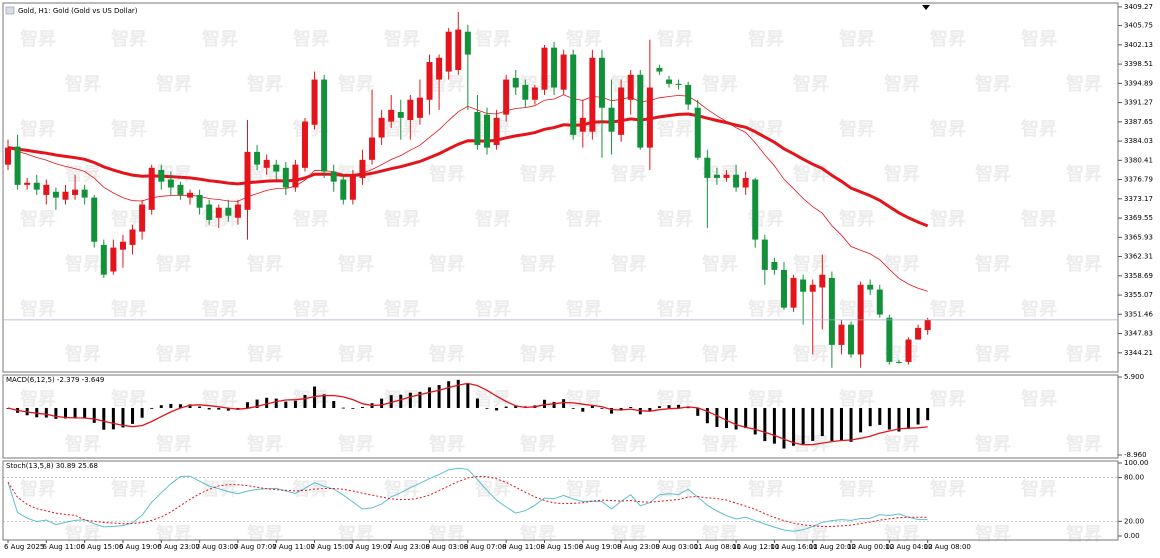 The image size is (1160, 558). I want to click on macd-label: MACD(6,12,5) -2.379 -3.649, so click(55, 380).